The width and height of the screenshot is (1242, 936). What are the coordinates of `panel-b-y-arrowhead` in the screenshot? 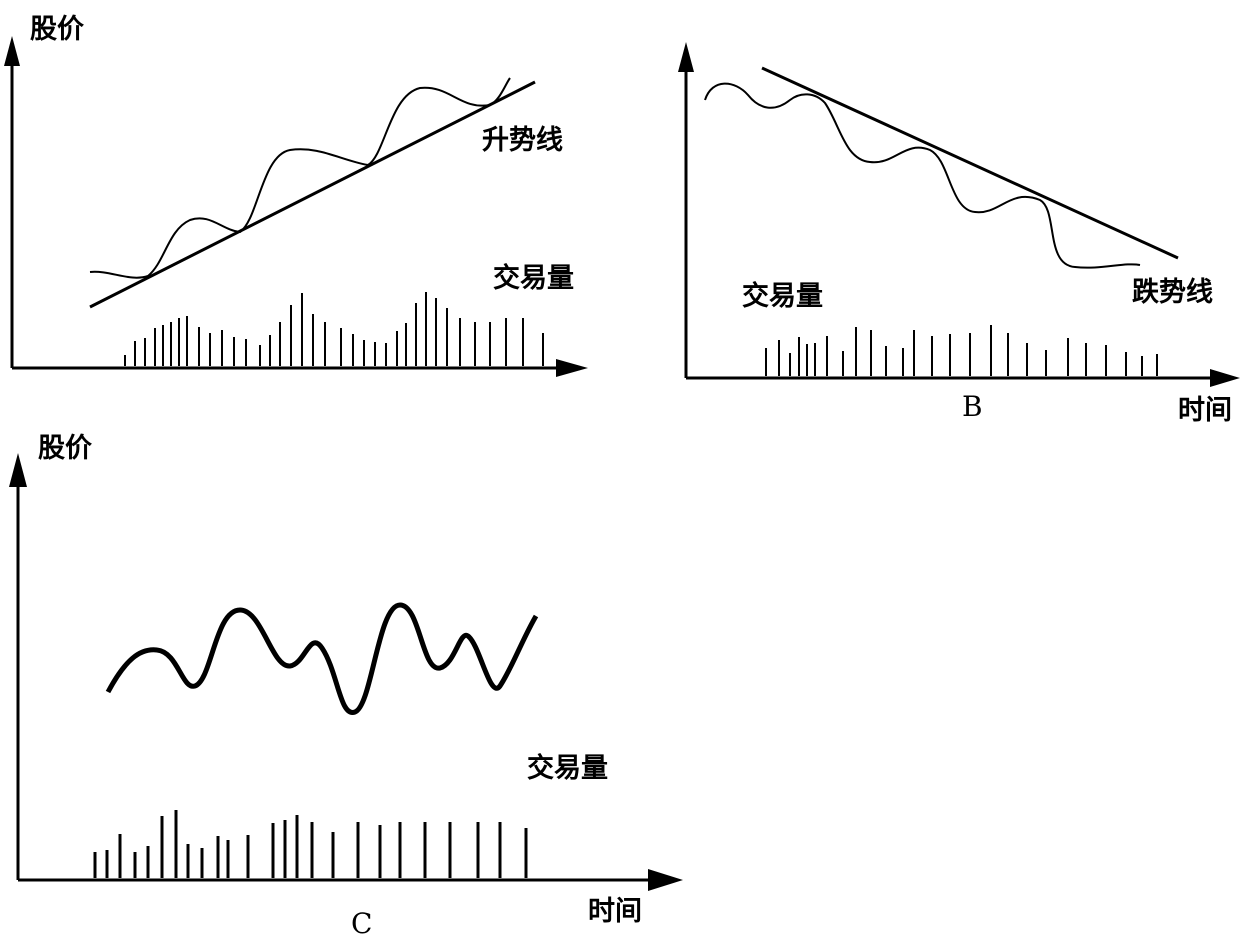 It's located at (686, 57).